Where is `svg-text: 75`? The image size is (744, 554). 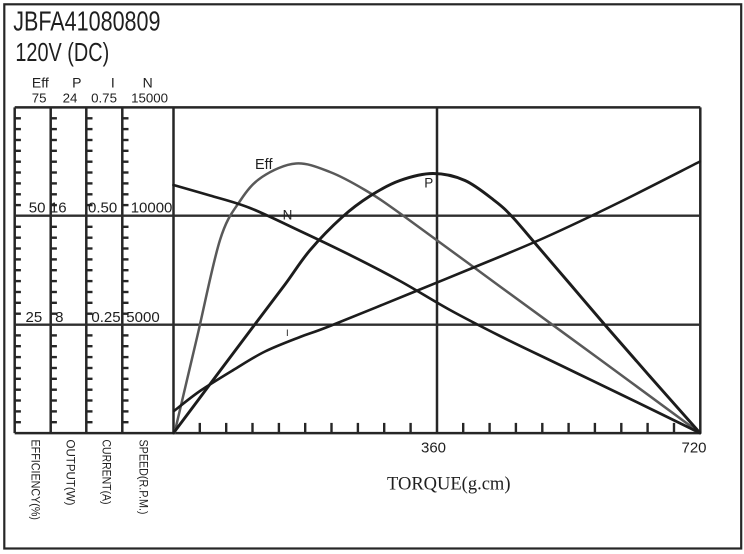 svg-text: 75 is located at coordinates (39, 98).